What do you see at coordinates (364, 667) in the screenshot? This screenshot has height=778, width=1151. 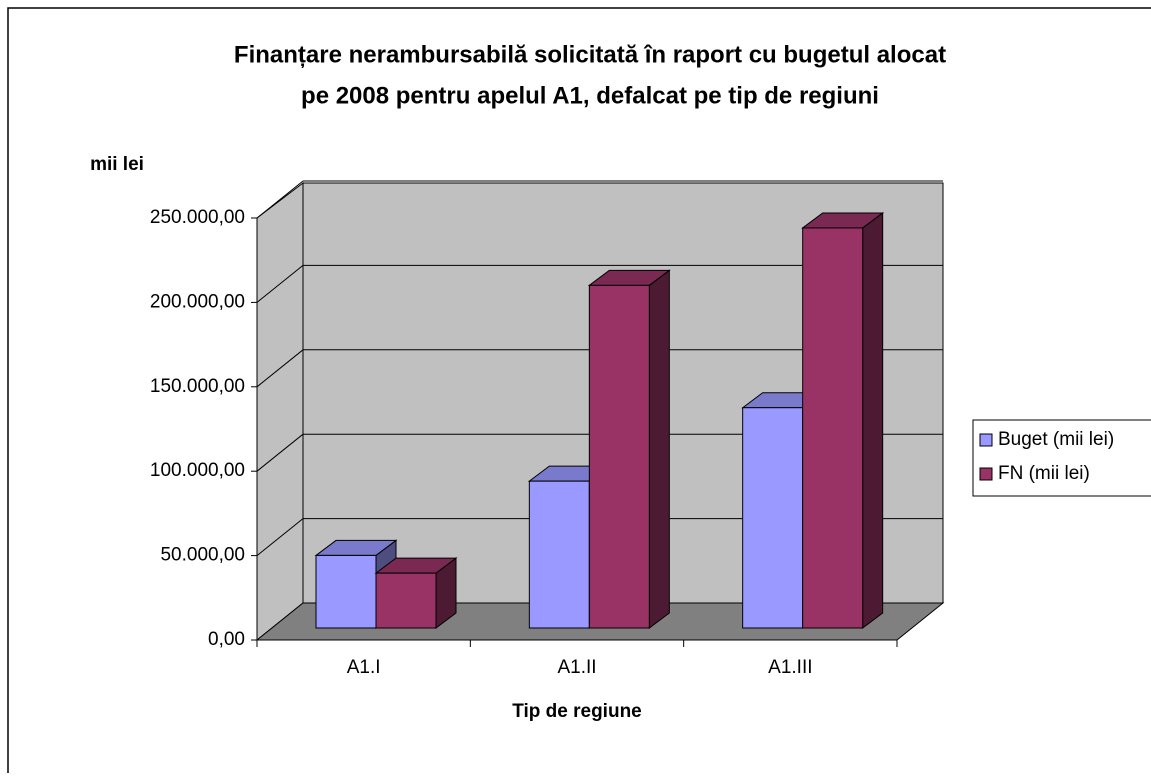 I see `x-tick-label: A1.I` at bounding box center [364, 667].